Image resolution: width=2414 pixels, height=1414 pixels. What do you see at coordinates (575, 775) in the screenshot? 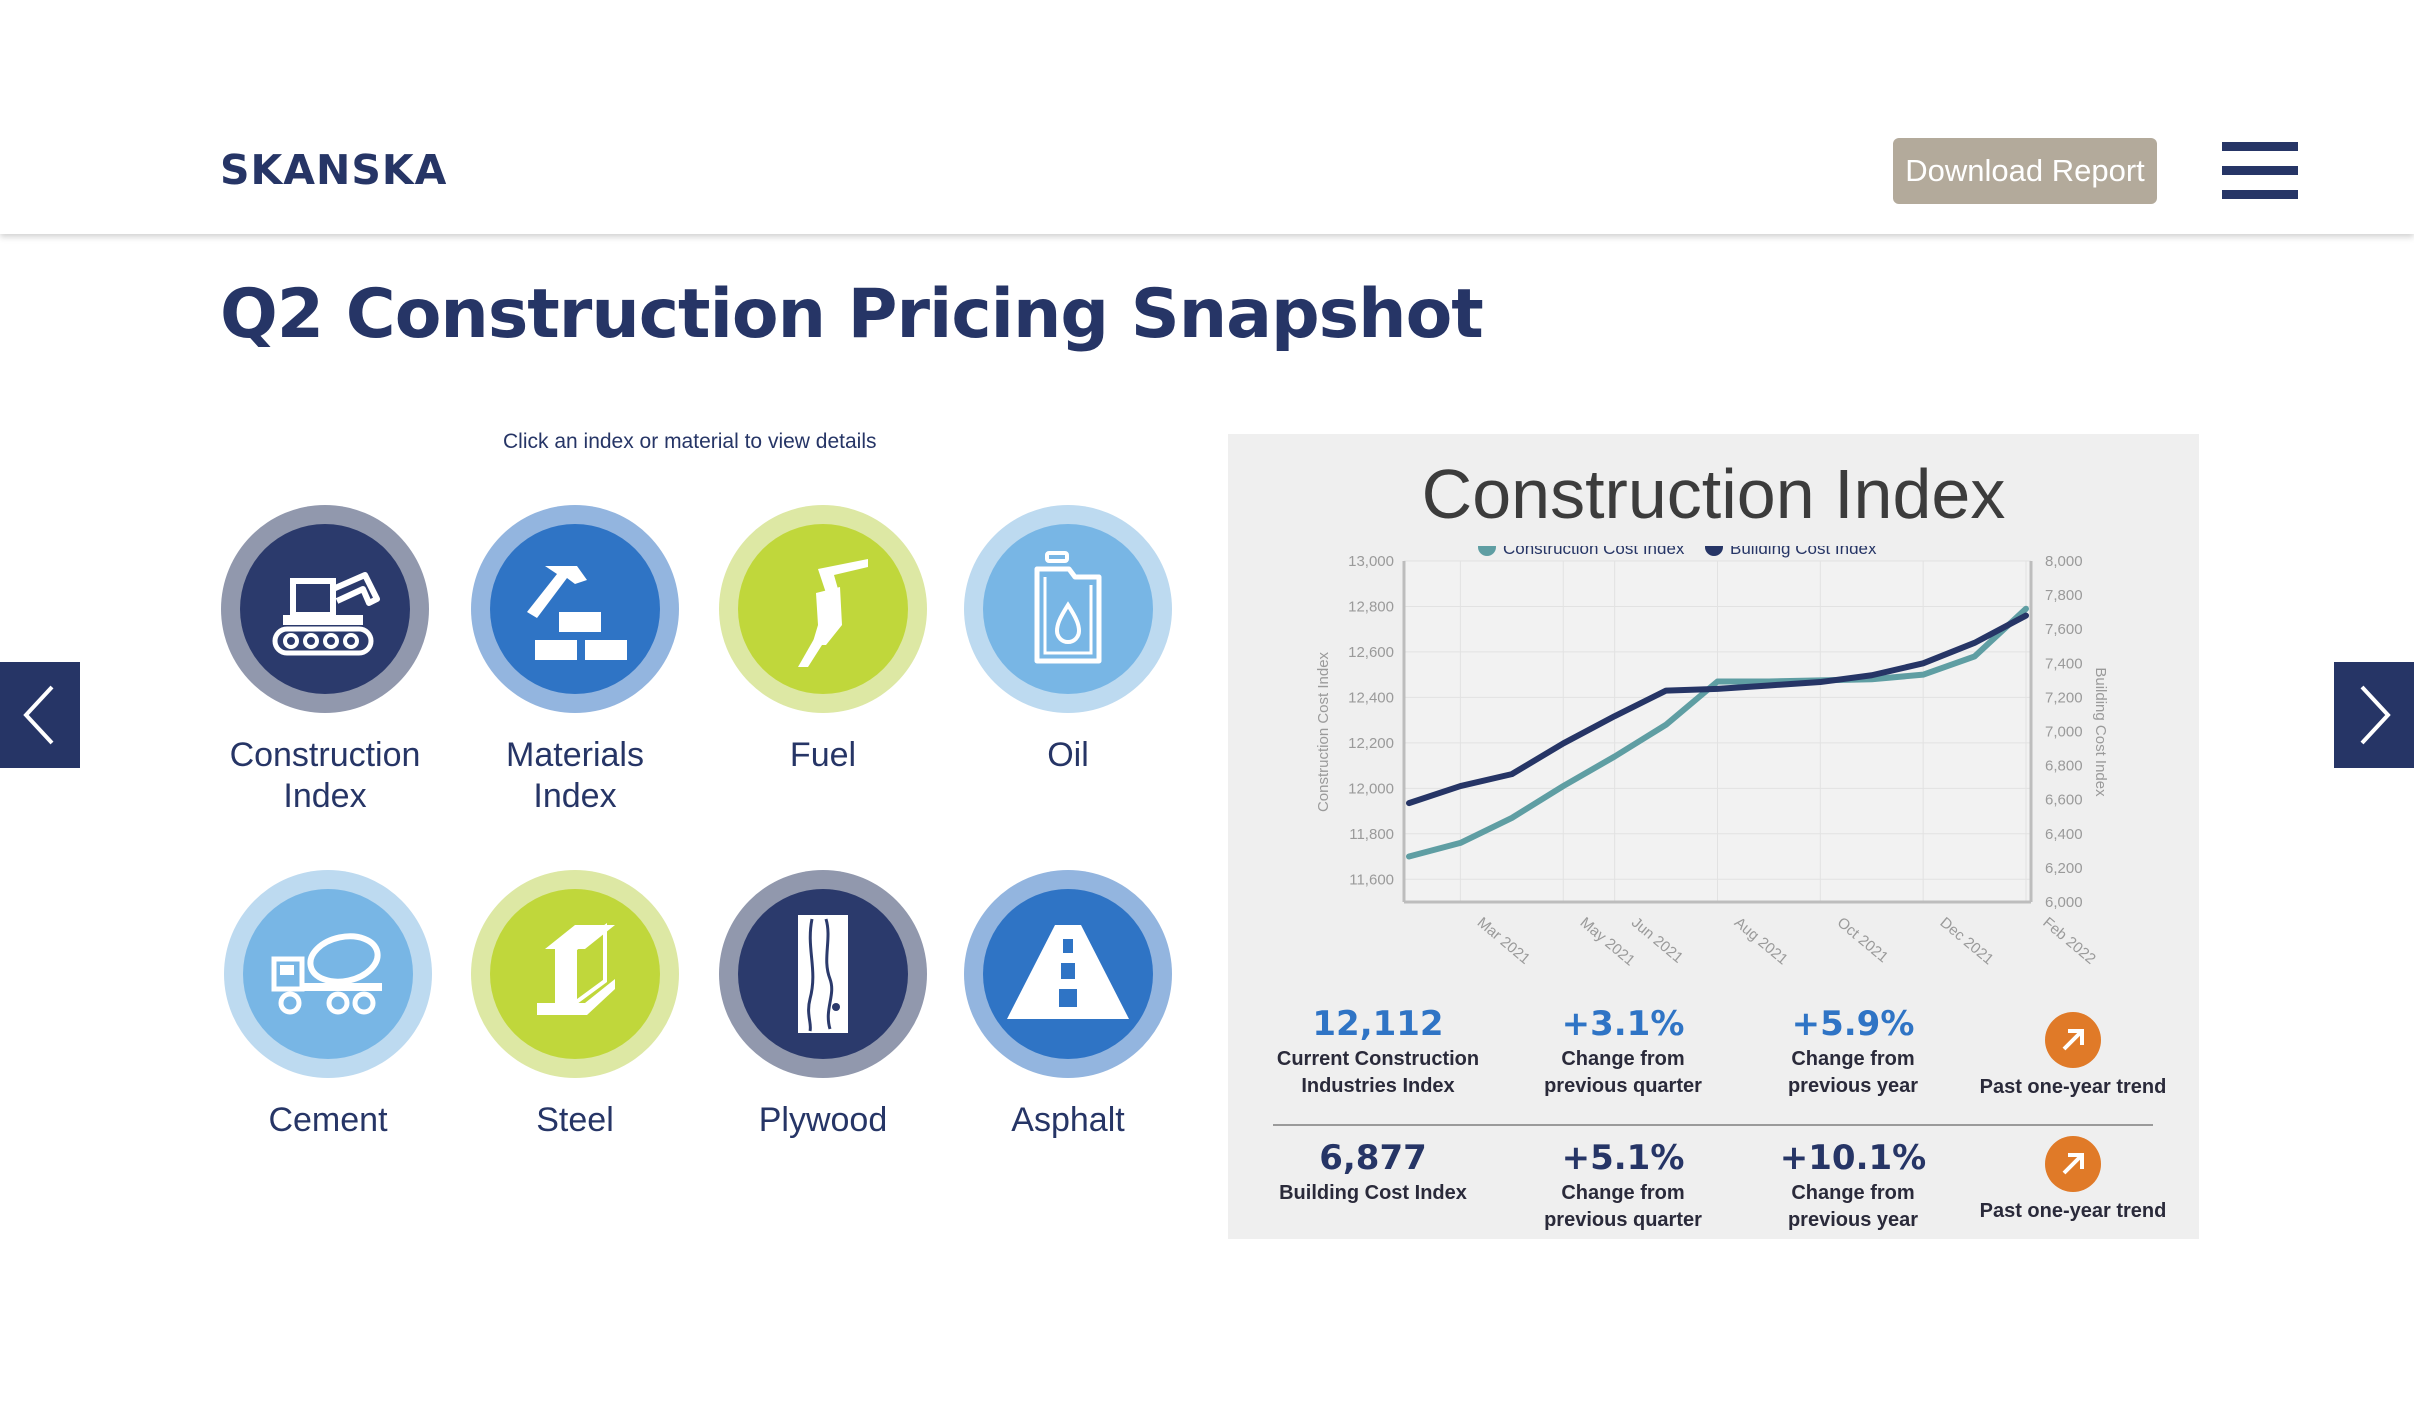
I see `tile-label: Materials Index` at bounding box center [575, 775].